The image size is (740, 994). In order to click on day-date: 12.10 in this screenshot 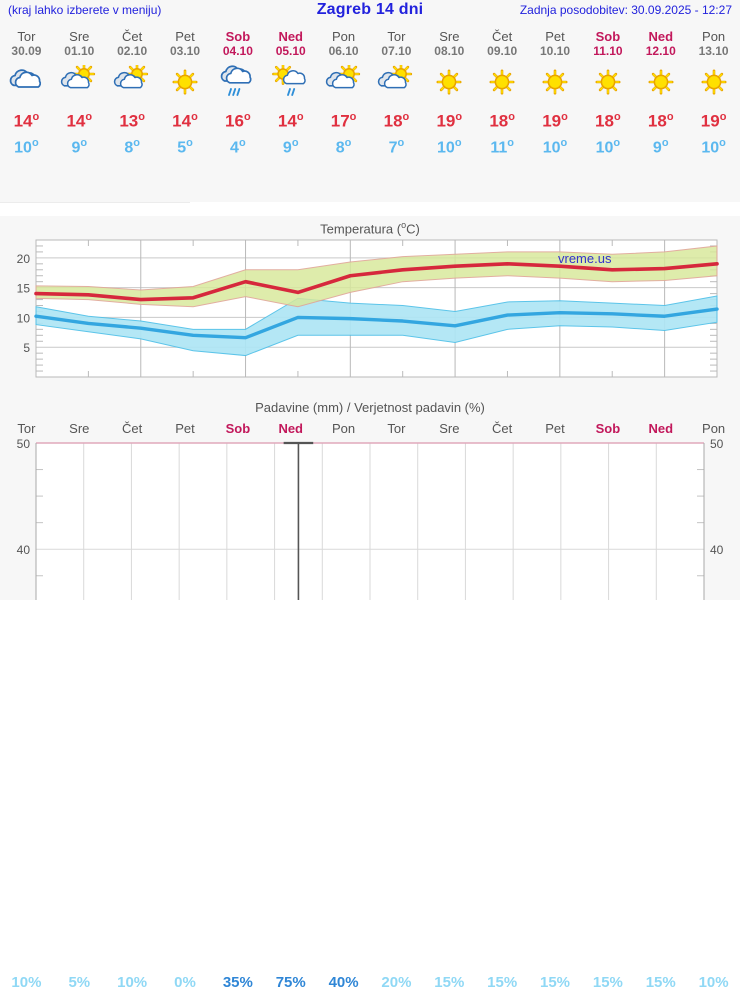, I will do `click(660, 51)`.